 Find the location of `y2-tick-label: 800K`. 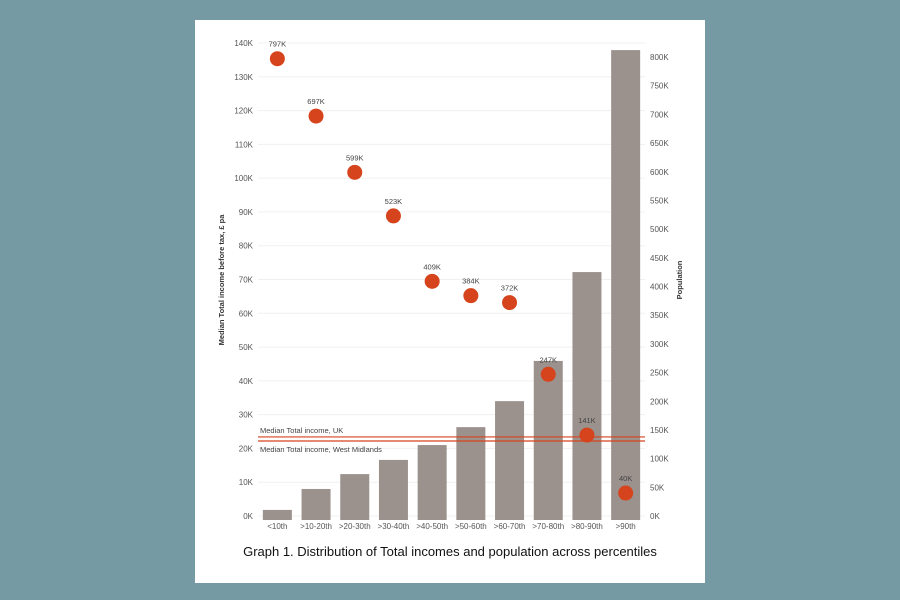

y2-tick-label: 800K is located at coordinates (659, 57).